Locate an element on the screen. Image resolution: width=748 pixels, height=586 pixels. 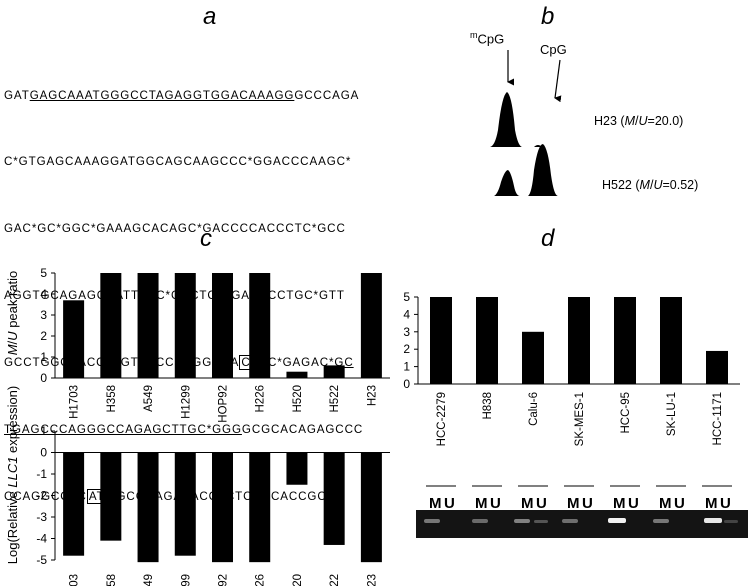
panel-letter-a: a is located at coordinates (210, 16).